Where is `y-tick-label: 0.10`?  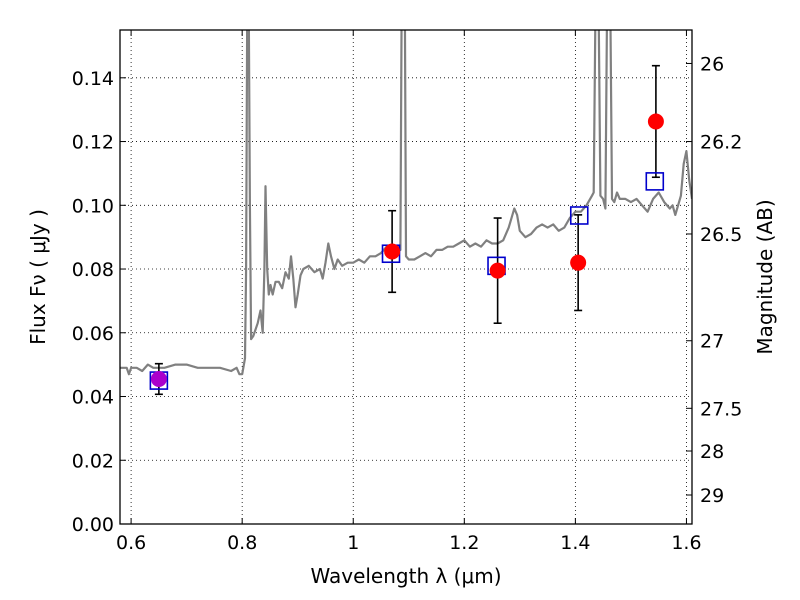
y-tick-label: 0.10 is located at coordinates (93, 206).